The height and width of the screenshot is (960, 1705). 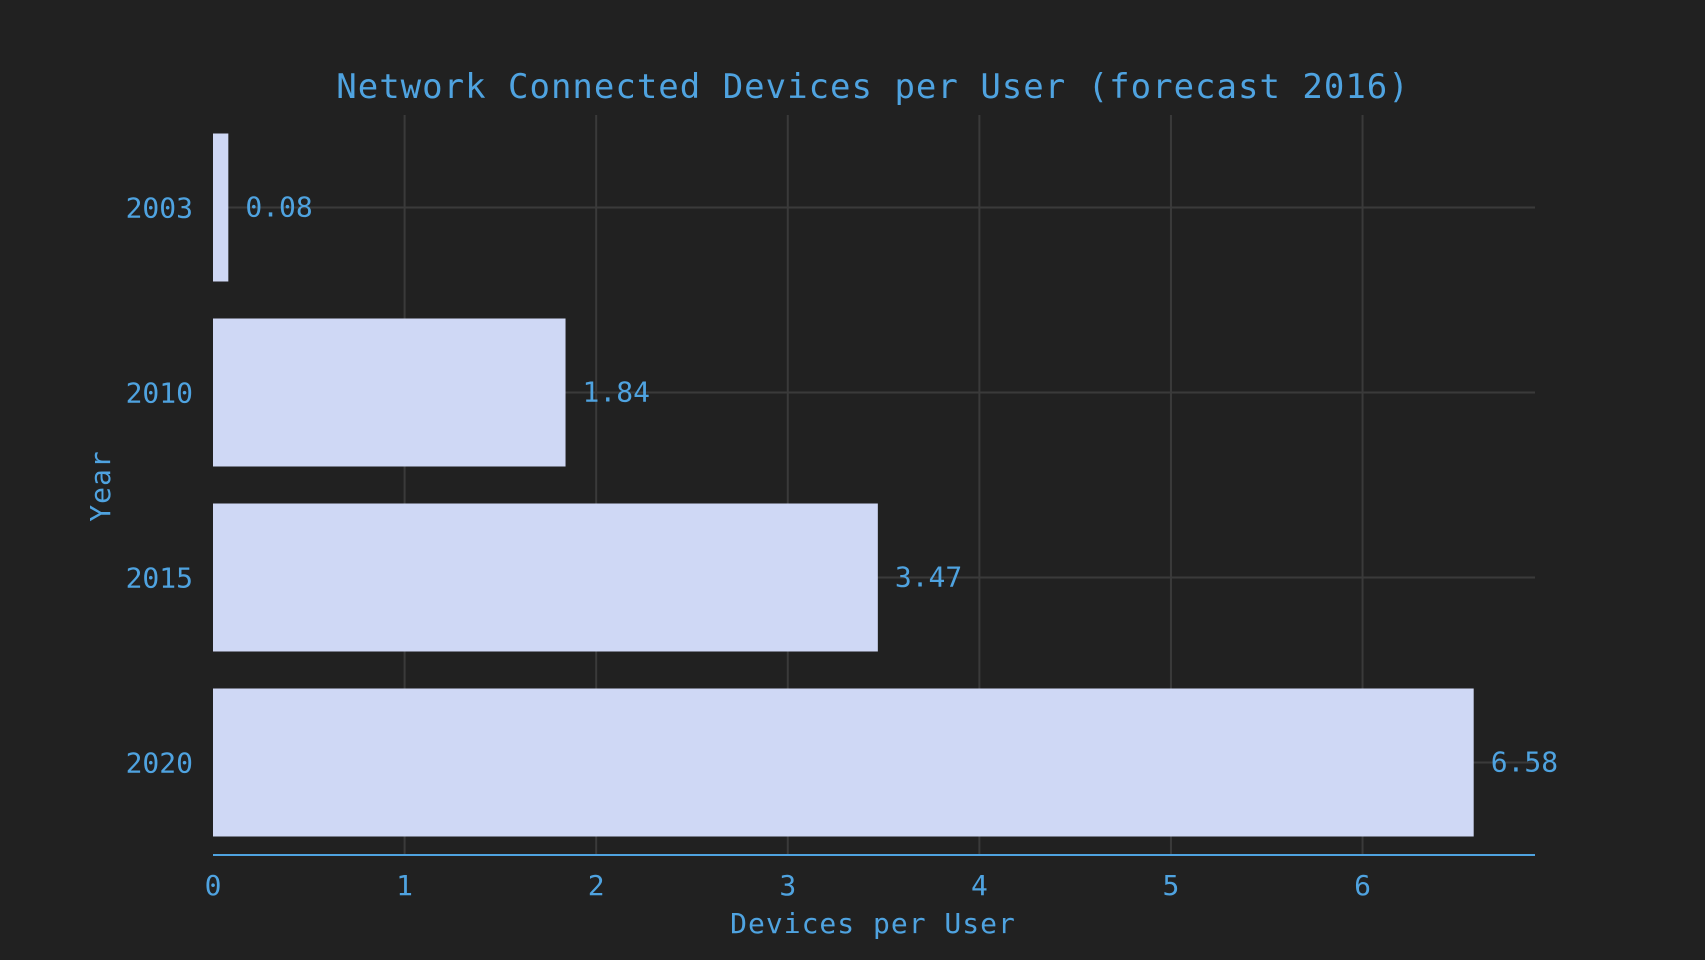 I want to click on value-label-2010: 1.84, so click(x=616, y=392).